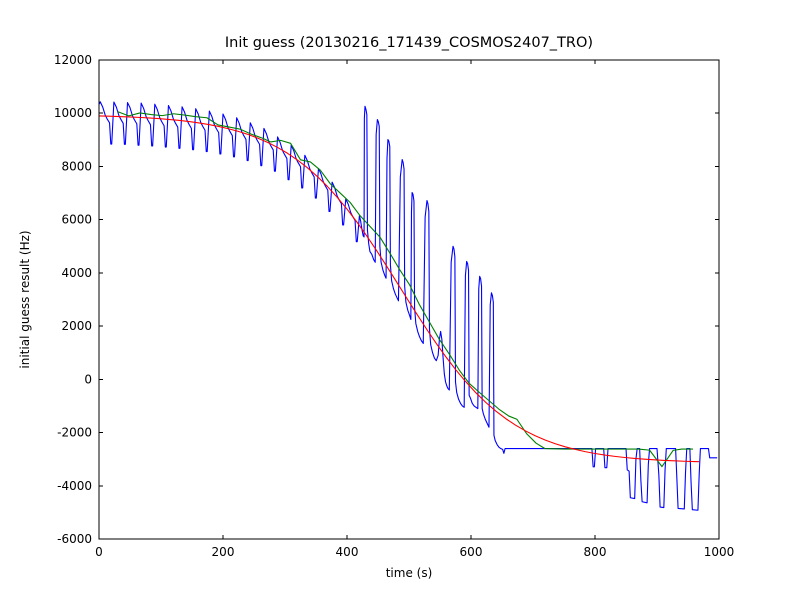  I want to click on y-tick-label: -6000, so click(74, 539).